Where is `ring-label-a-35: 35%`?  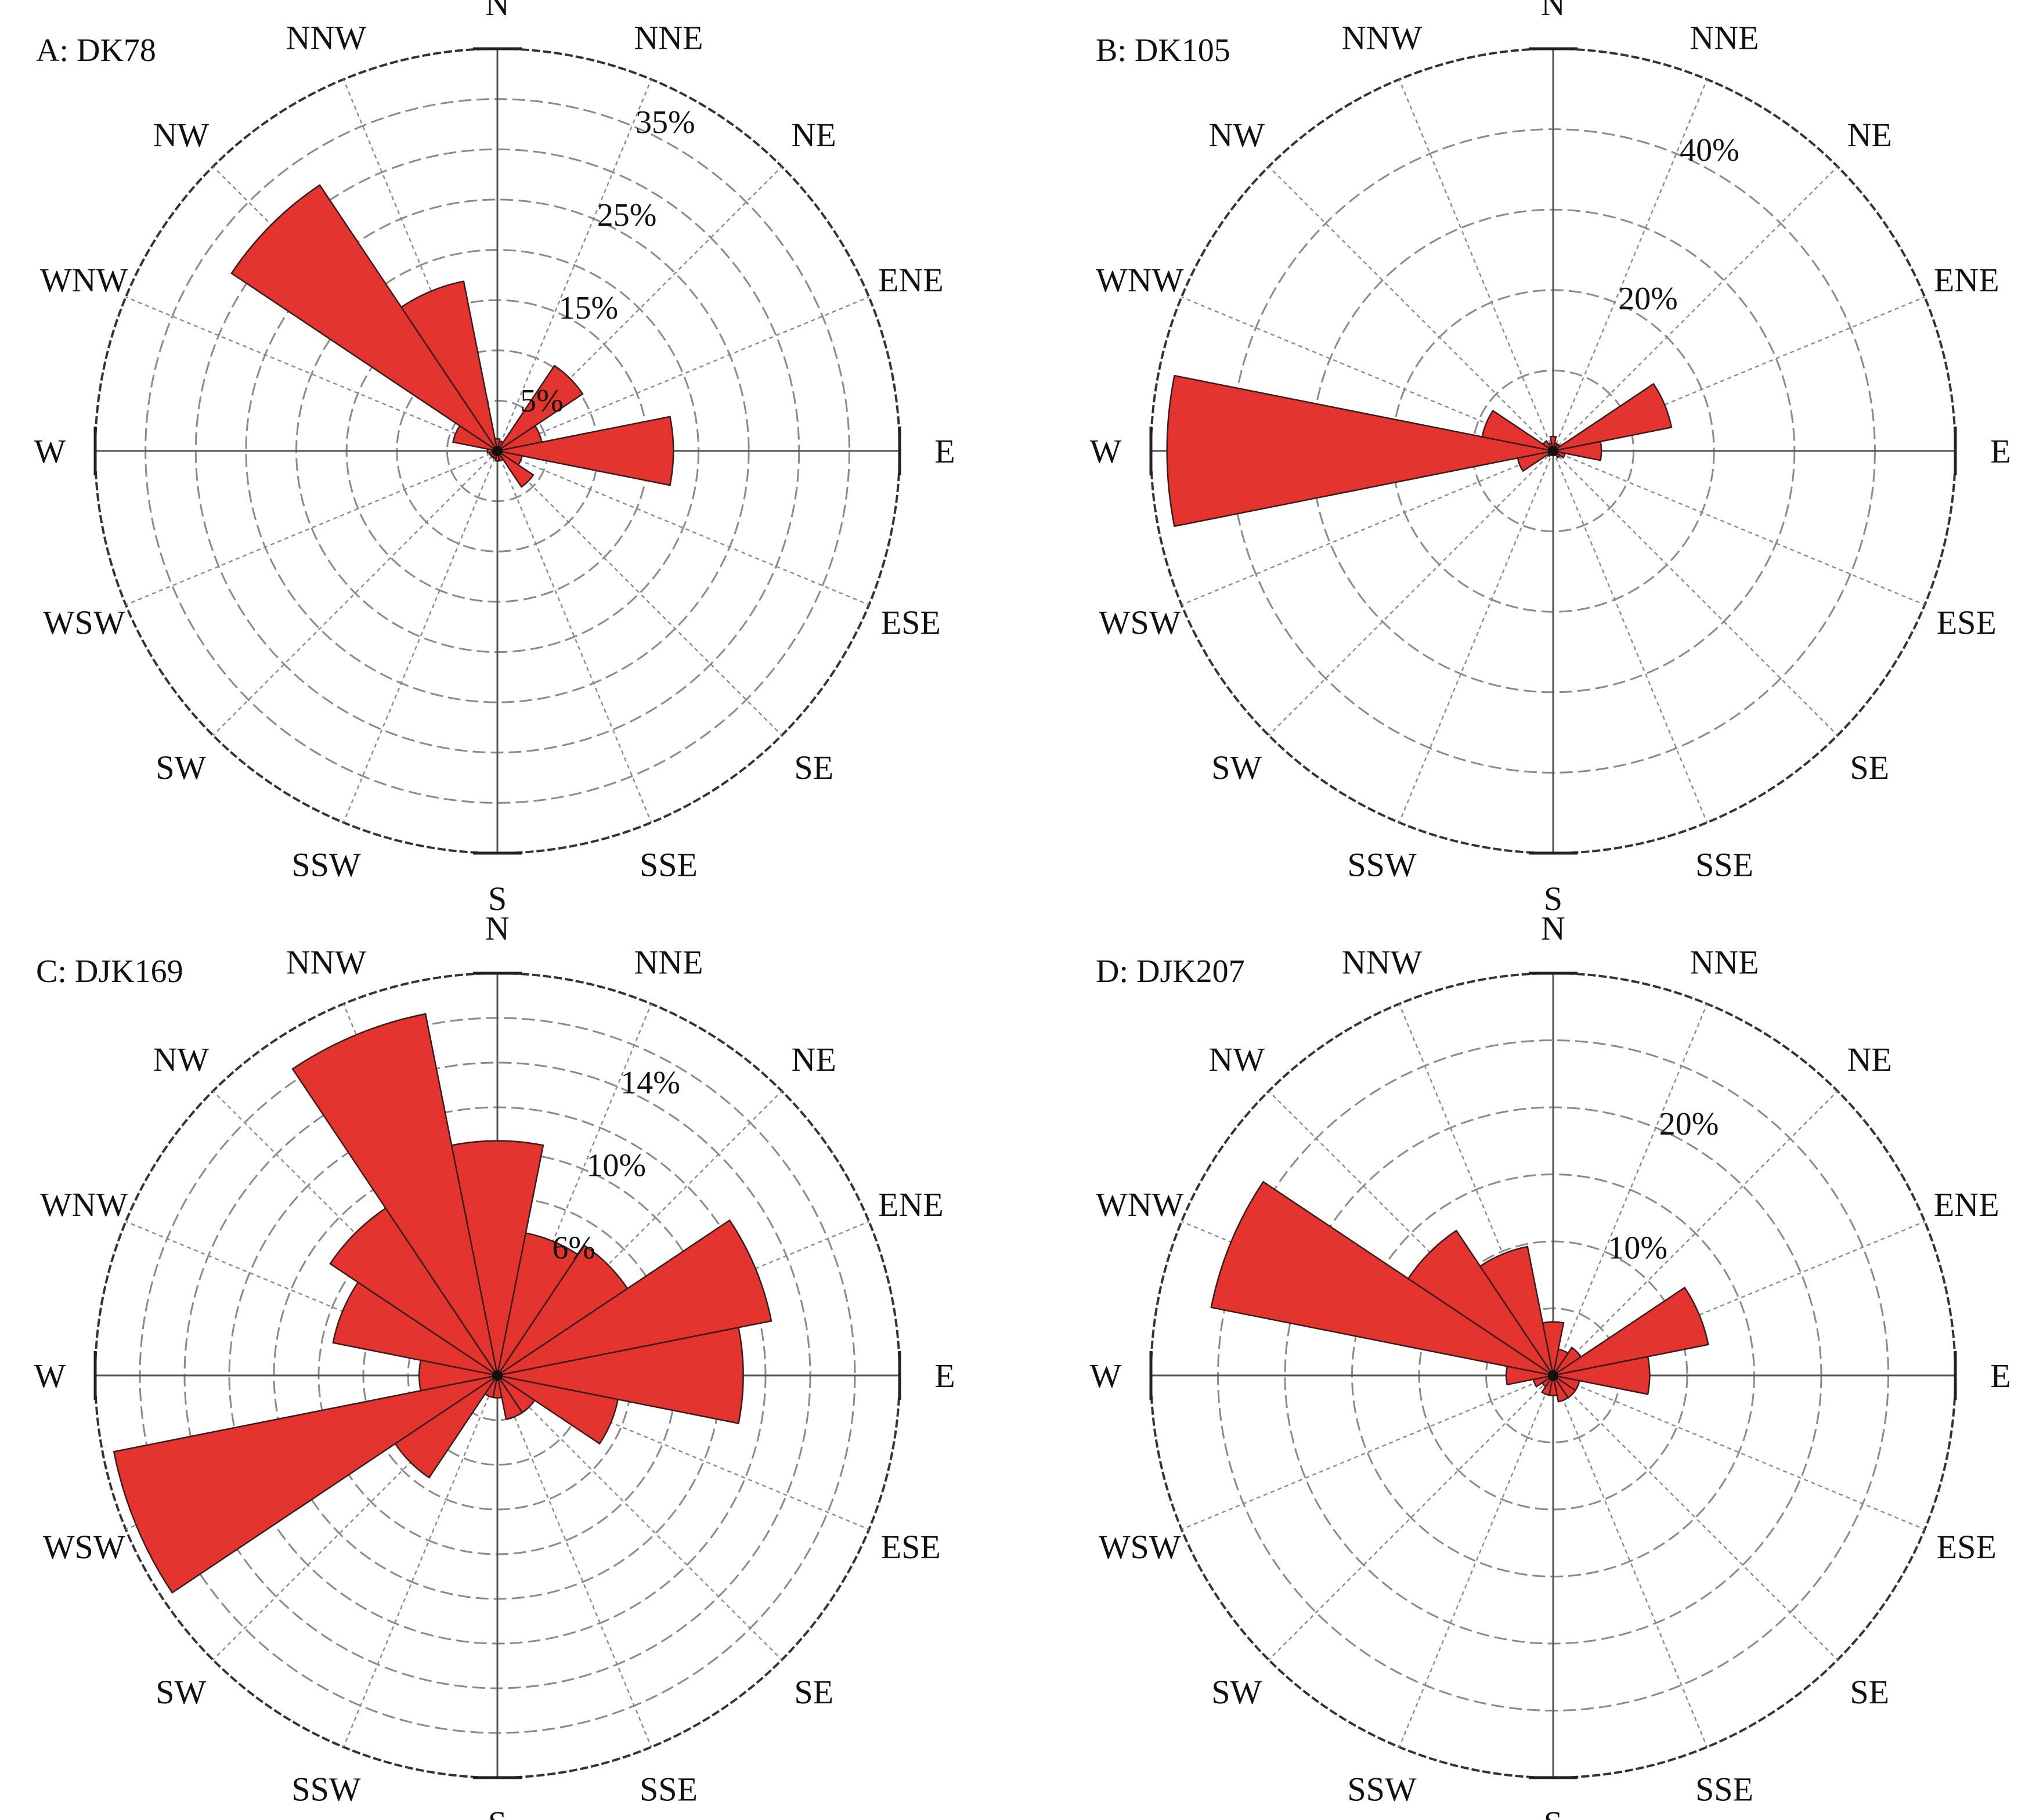
ring-label-a-35: 35% is located at coordinates (666, 122).